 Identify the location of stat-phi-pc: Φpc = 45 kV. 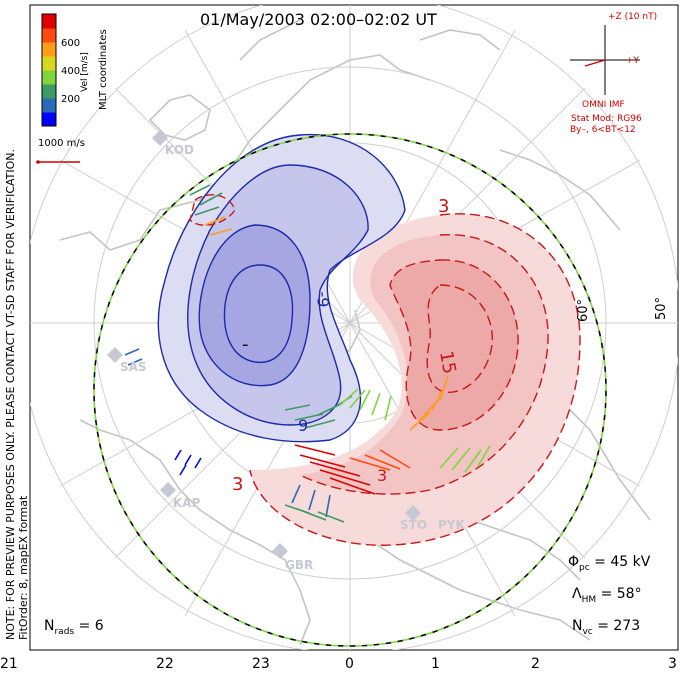
(609, 563).